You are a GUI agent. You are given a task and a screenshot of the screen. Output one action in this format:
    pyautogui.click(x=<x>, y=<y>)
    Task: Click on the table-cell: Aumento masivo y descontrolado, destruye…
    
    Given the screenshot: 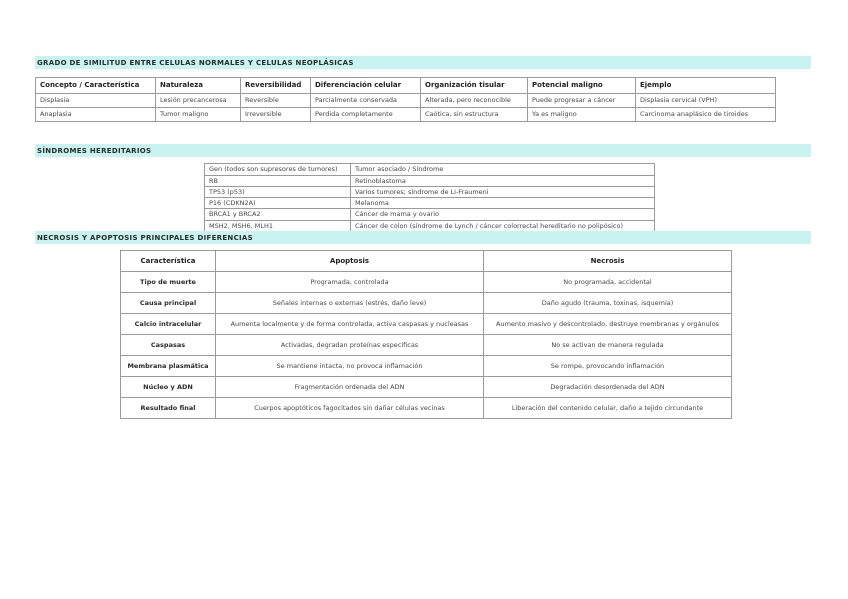 What is the action you would take?
    pyautogui.click(x=607, y=324)
    